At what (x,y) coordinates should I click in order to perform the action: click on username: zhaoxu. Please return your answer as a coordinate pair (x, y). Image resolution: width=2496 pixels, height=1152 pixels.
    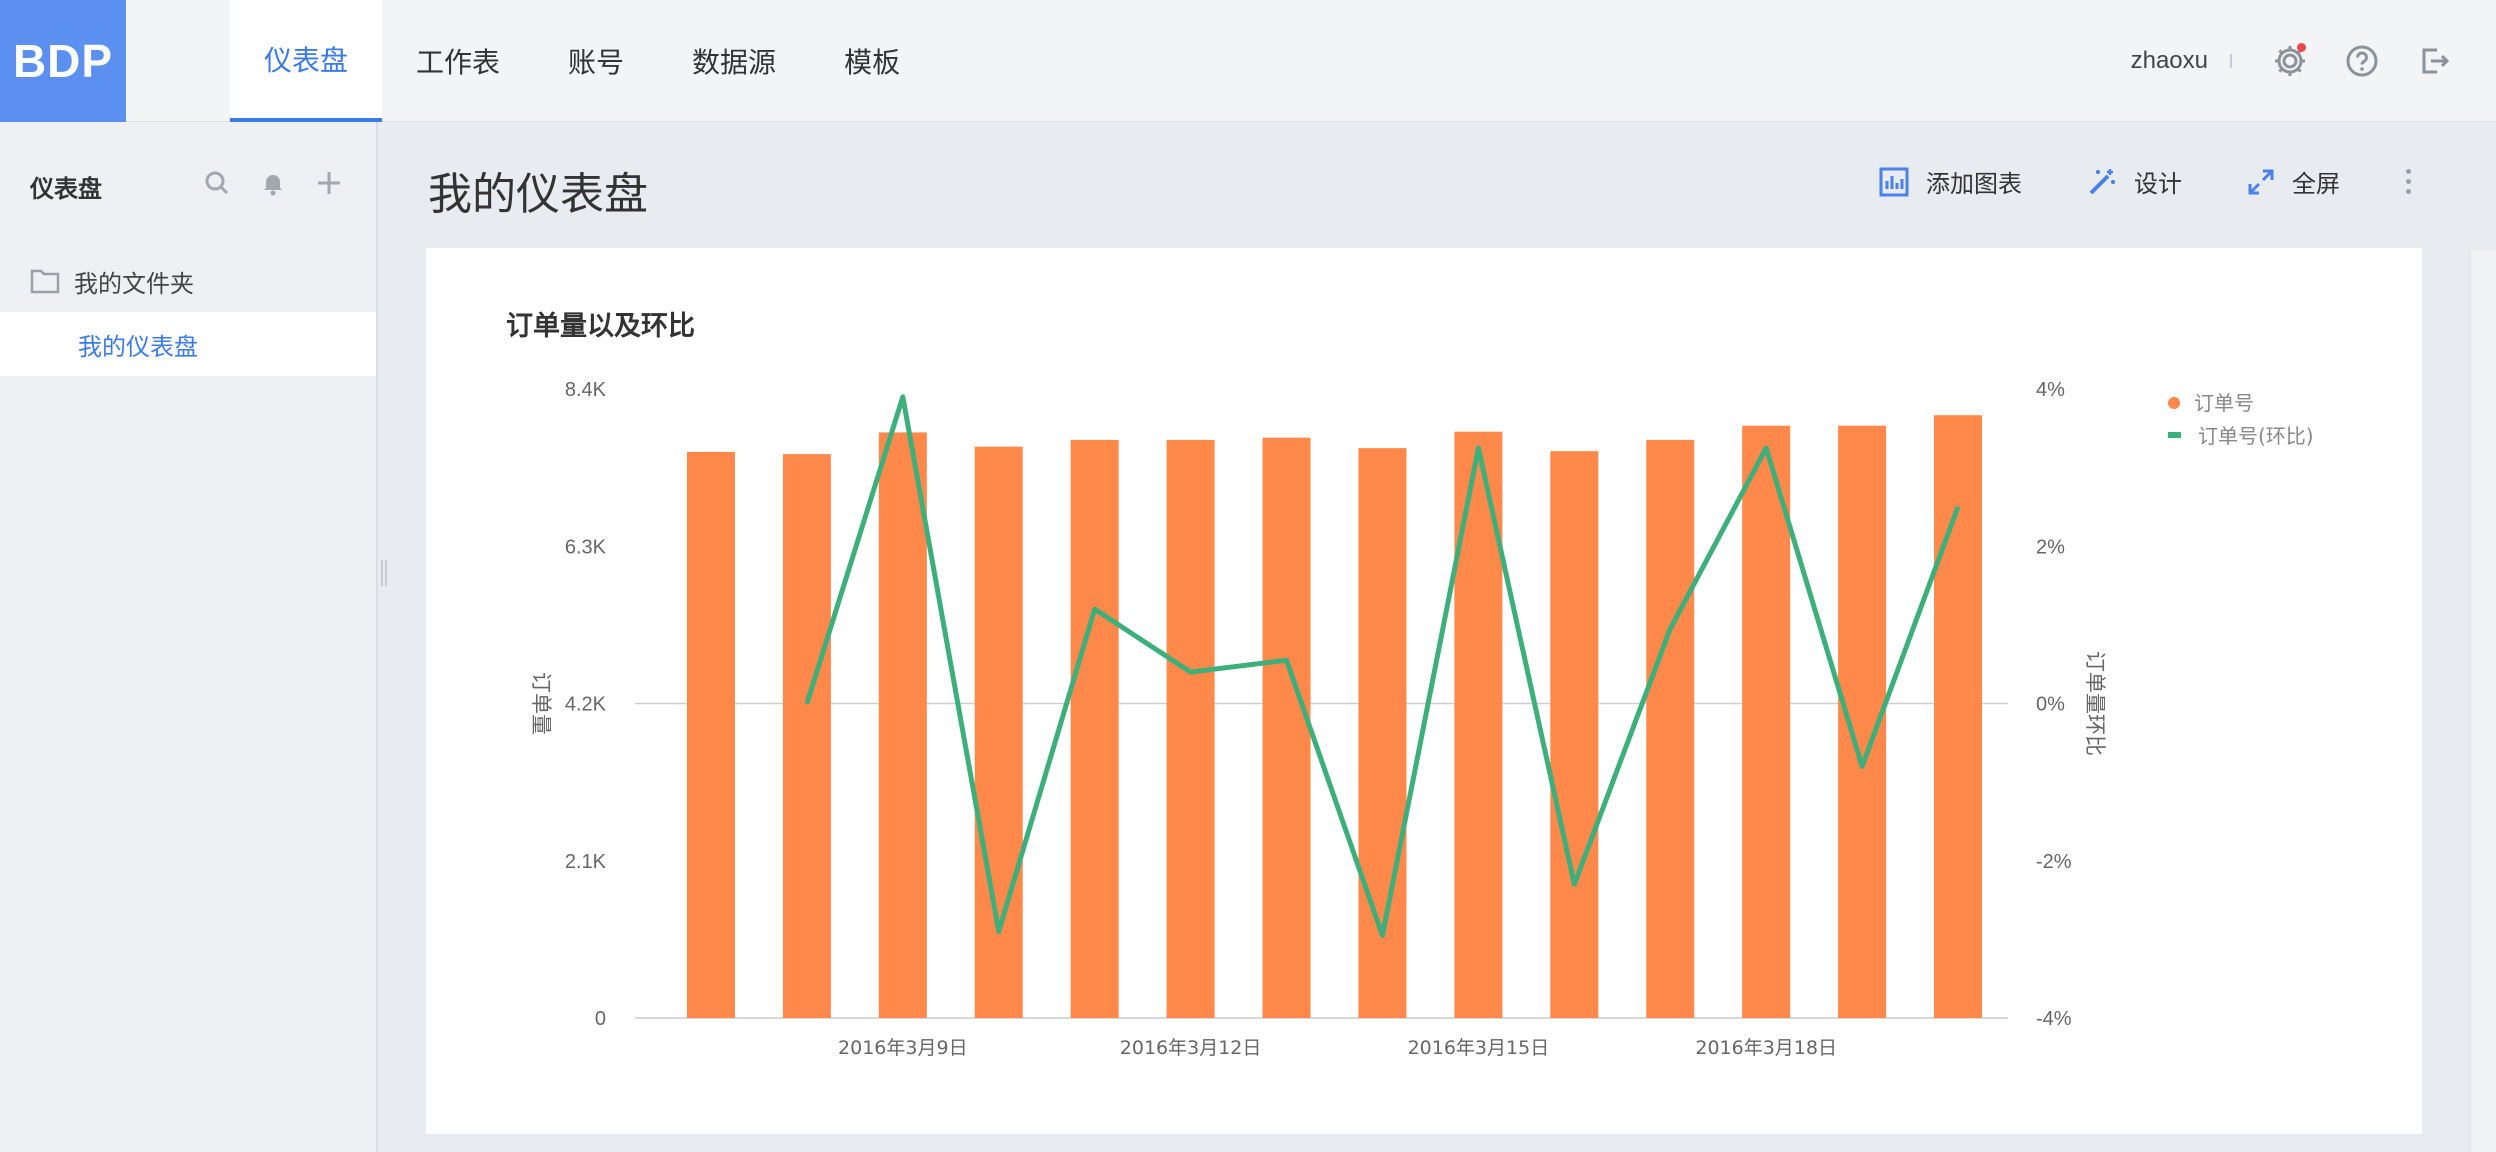
    Looking at the image, I should click on (2169, 60).